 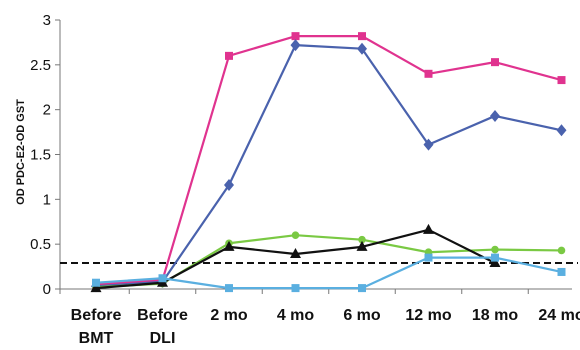 I want to click on x-tick-label: 4 mo, so click(x=296, y=315).